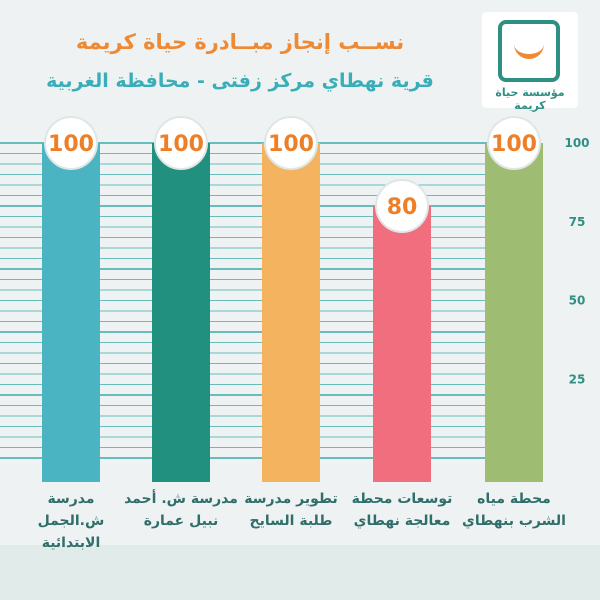 The width and height of the screenshot is (600, 600). Describe the element at coordinates (577, 301) in the screenshot. I see `y-tick-label: 50` at that location.